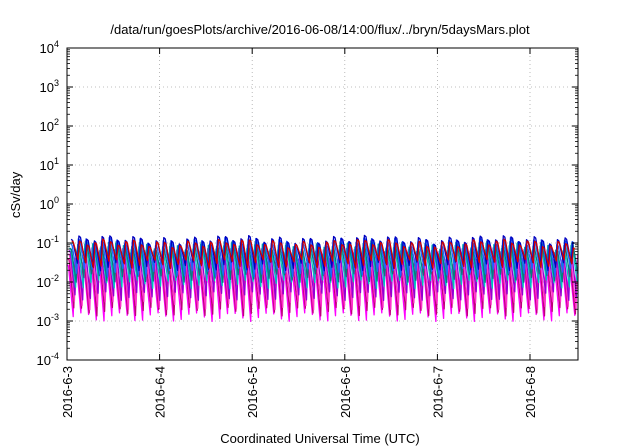  Describe the element at coordinates (437, 392) in the screenshot. I see `x-tick-label: 2016-6-7` at that location.